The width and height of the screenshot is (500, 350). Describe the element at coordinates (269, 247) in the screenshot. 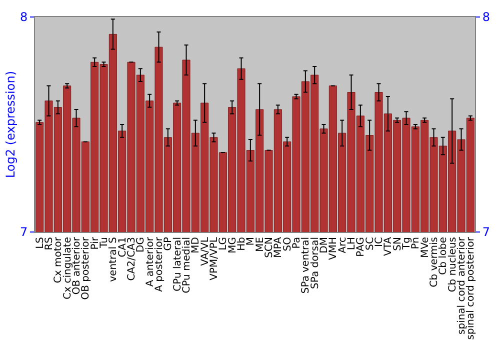

I see `x-tick-label: SCN` at that location.